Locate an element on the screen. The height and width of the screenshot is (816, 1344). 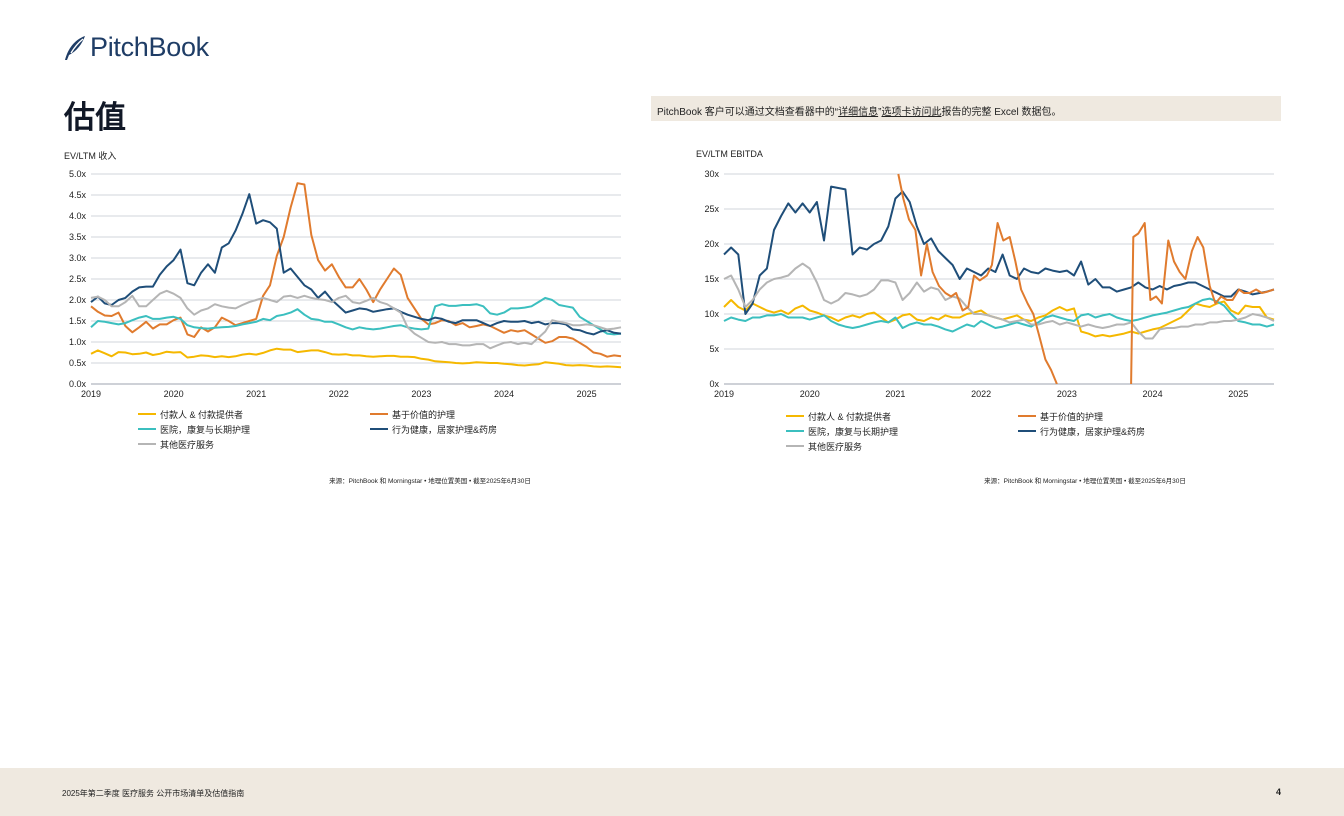
y-tick-label: 2.5x is located at coordinates (78, 279).